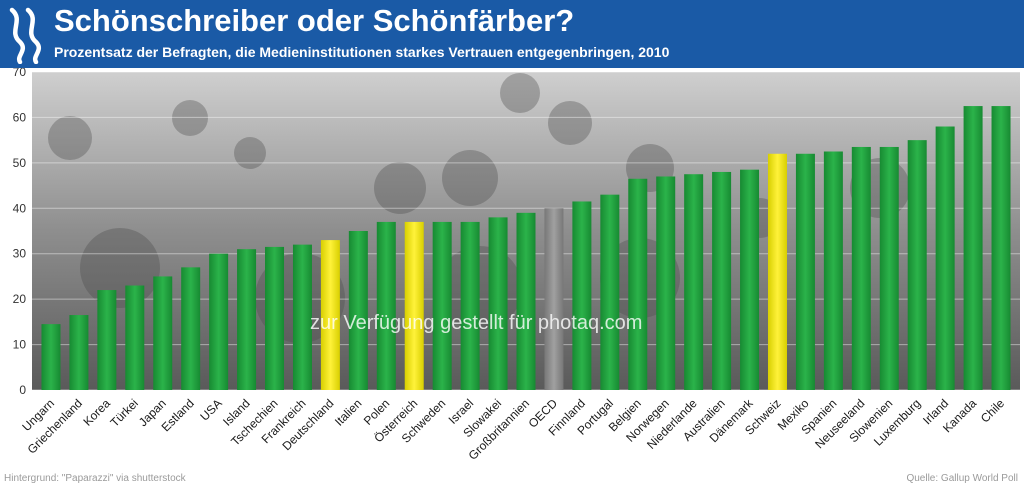  What do you see at coordinates (22, 390) in the screenshot?
I see `y-tick-label: 0` at bounding box center [22, 390].